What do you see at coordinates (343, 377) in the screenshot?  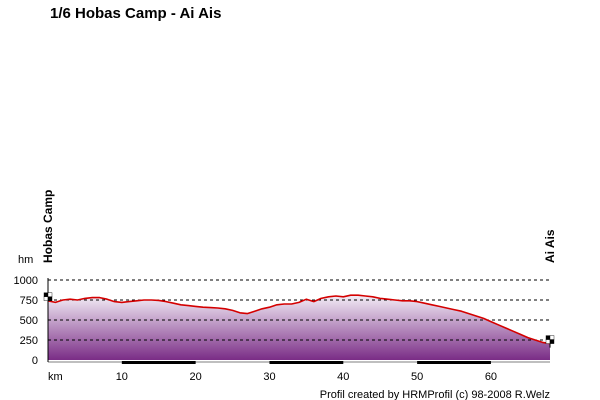 I see `x-tick-label-40: 40` at bounding box center [343, 377].